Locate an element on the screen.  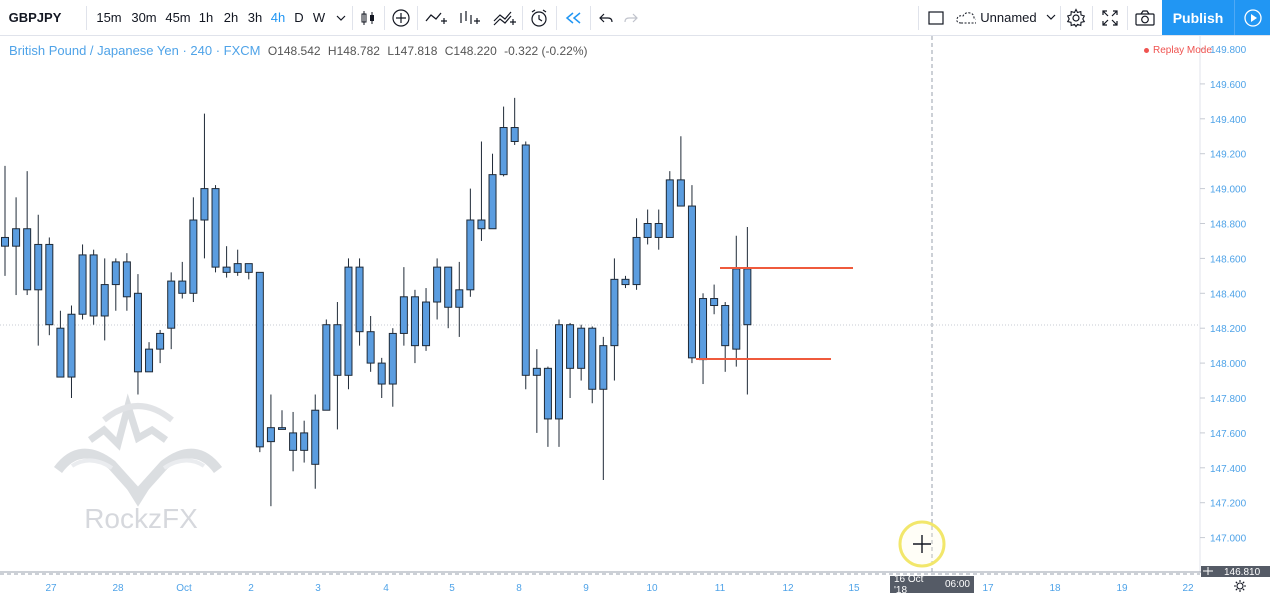
settings-icon is located at coordinates (1076, 17).